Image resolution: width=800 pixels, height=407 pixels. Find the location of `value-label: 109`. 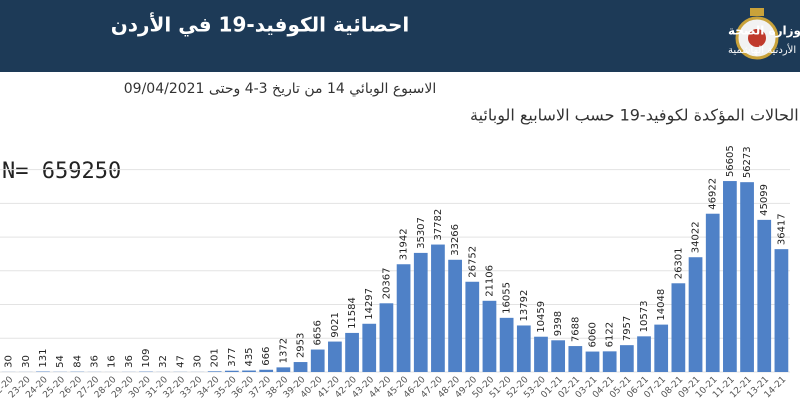

value-label: 109 is located at coordinates (146, 358).